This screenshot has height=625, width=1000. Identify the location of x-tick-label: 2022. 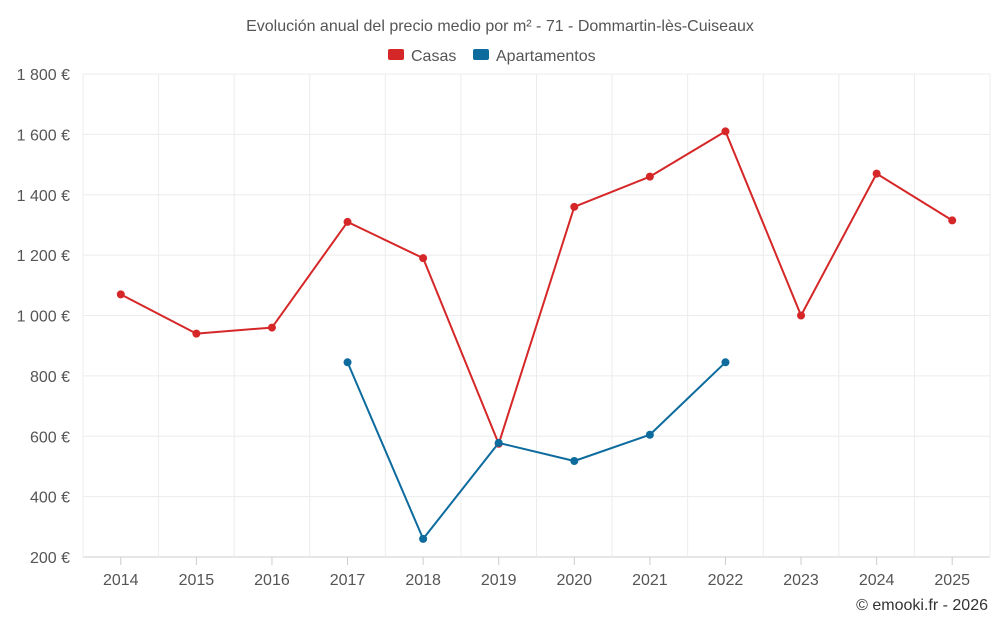
(726, 580).